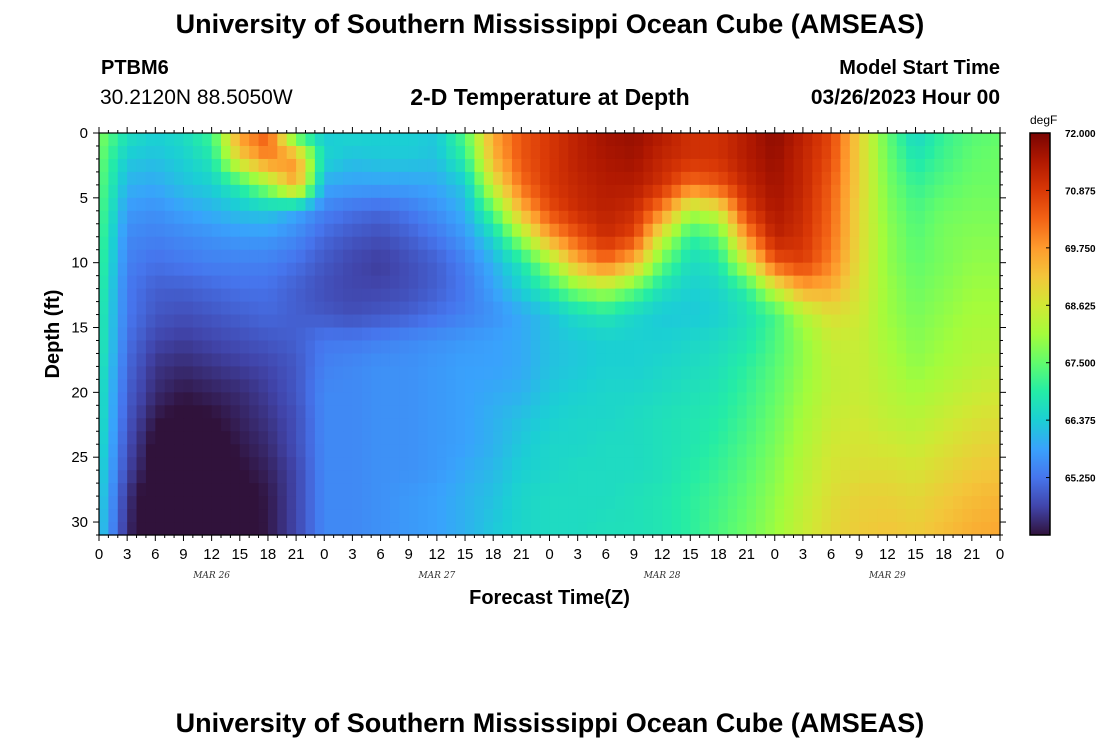  What do you see at coordinates (859, 554) in the screenshot?
I see `x-tick-label: 9` at bounding box center [859, 554].